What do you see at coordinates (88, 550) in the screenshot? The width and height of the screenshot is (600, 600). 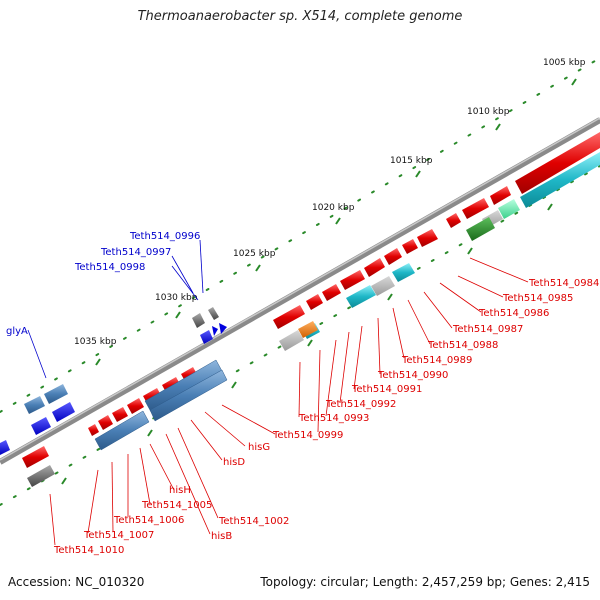 I see `gene-label: Teth514_1010` at bounding box center [88, 550].